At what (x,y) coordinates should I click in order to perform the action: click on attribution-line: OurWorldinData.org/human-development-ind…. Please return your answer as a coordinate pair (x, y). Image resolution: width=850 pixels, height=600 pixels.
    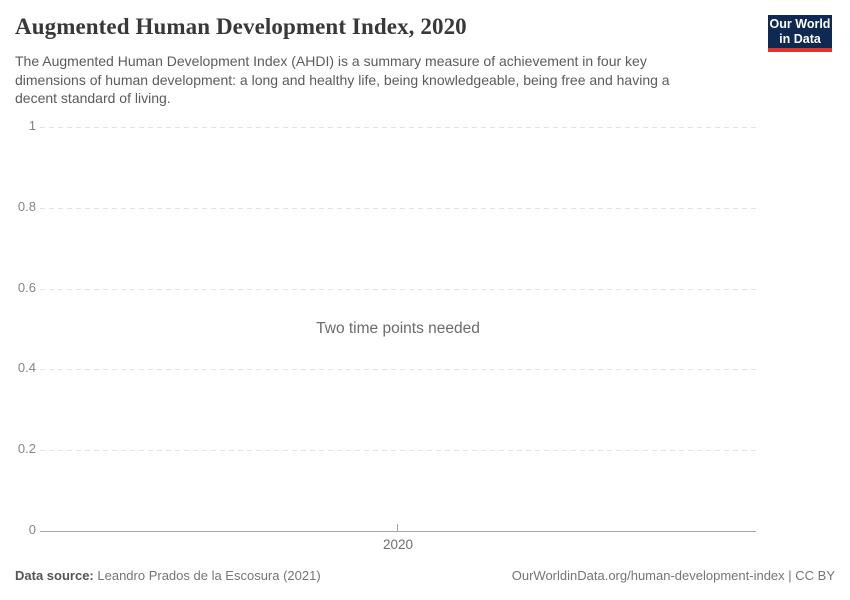
    Looking at the image, I should click on (673, 575).